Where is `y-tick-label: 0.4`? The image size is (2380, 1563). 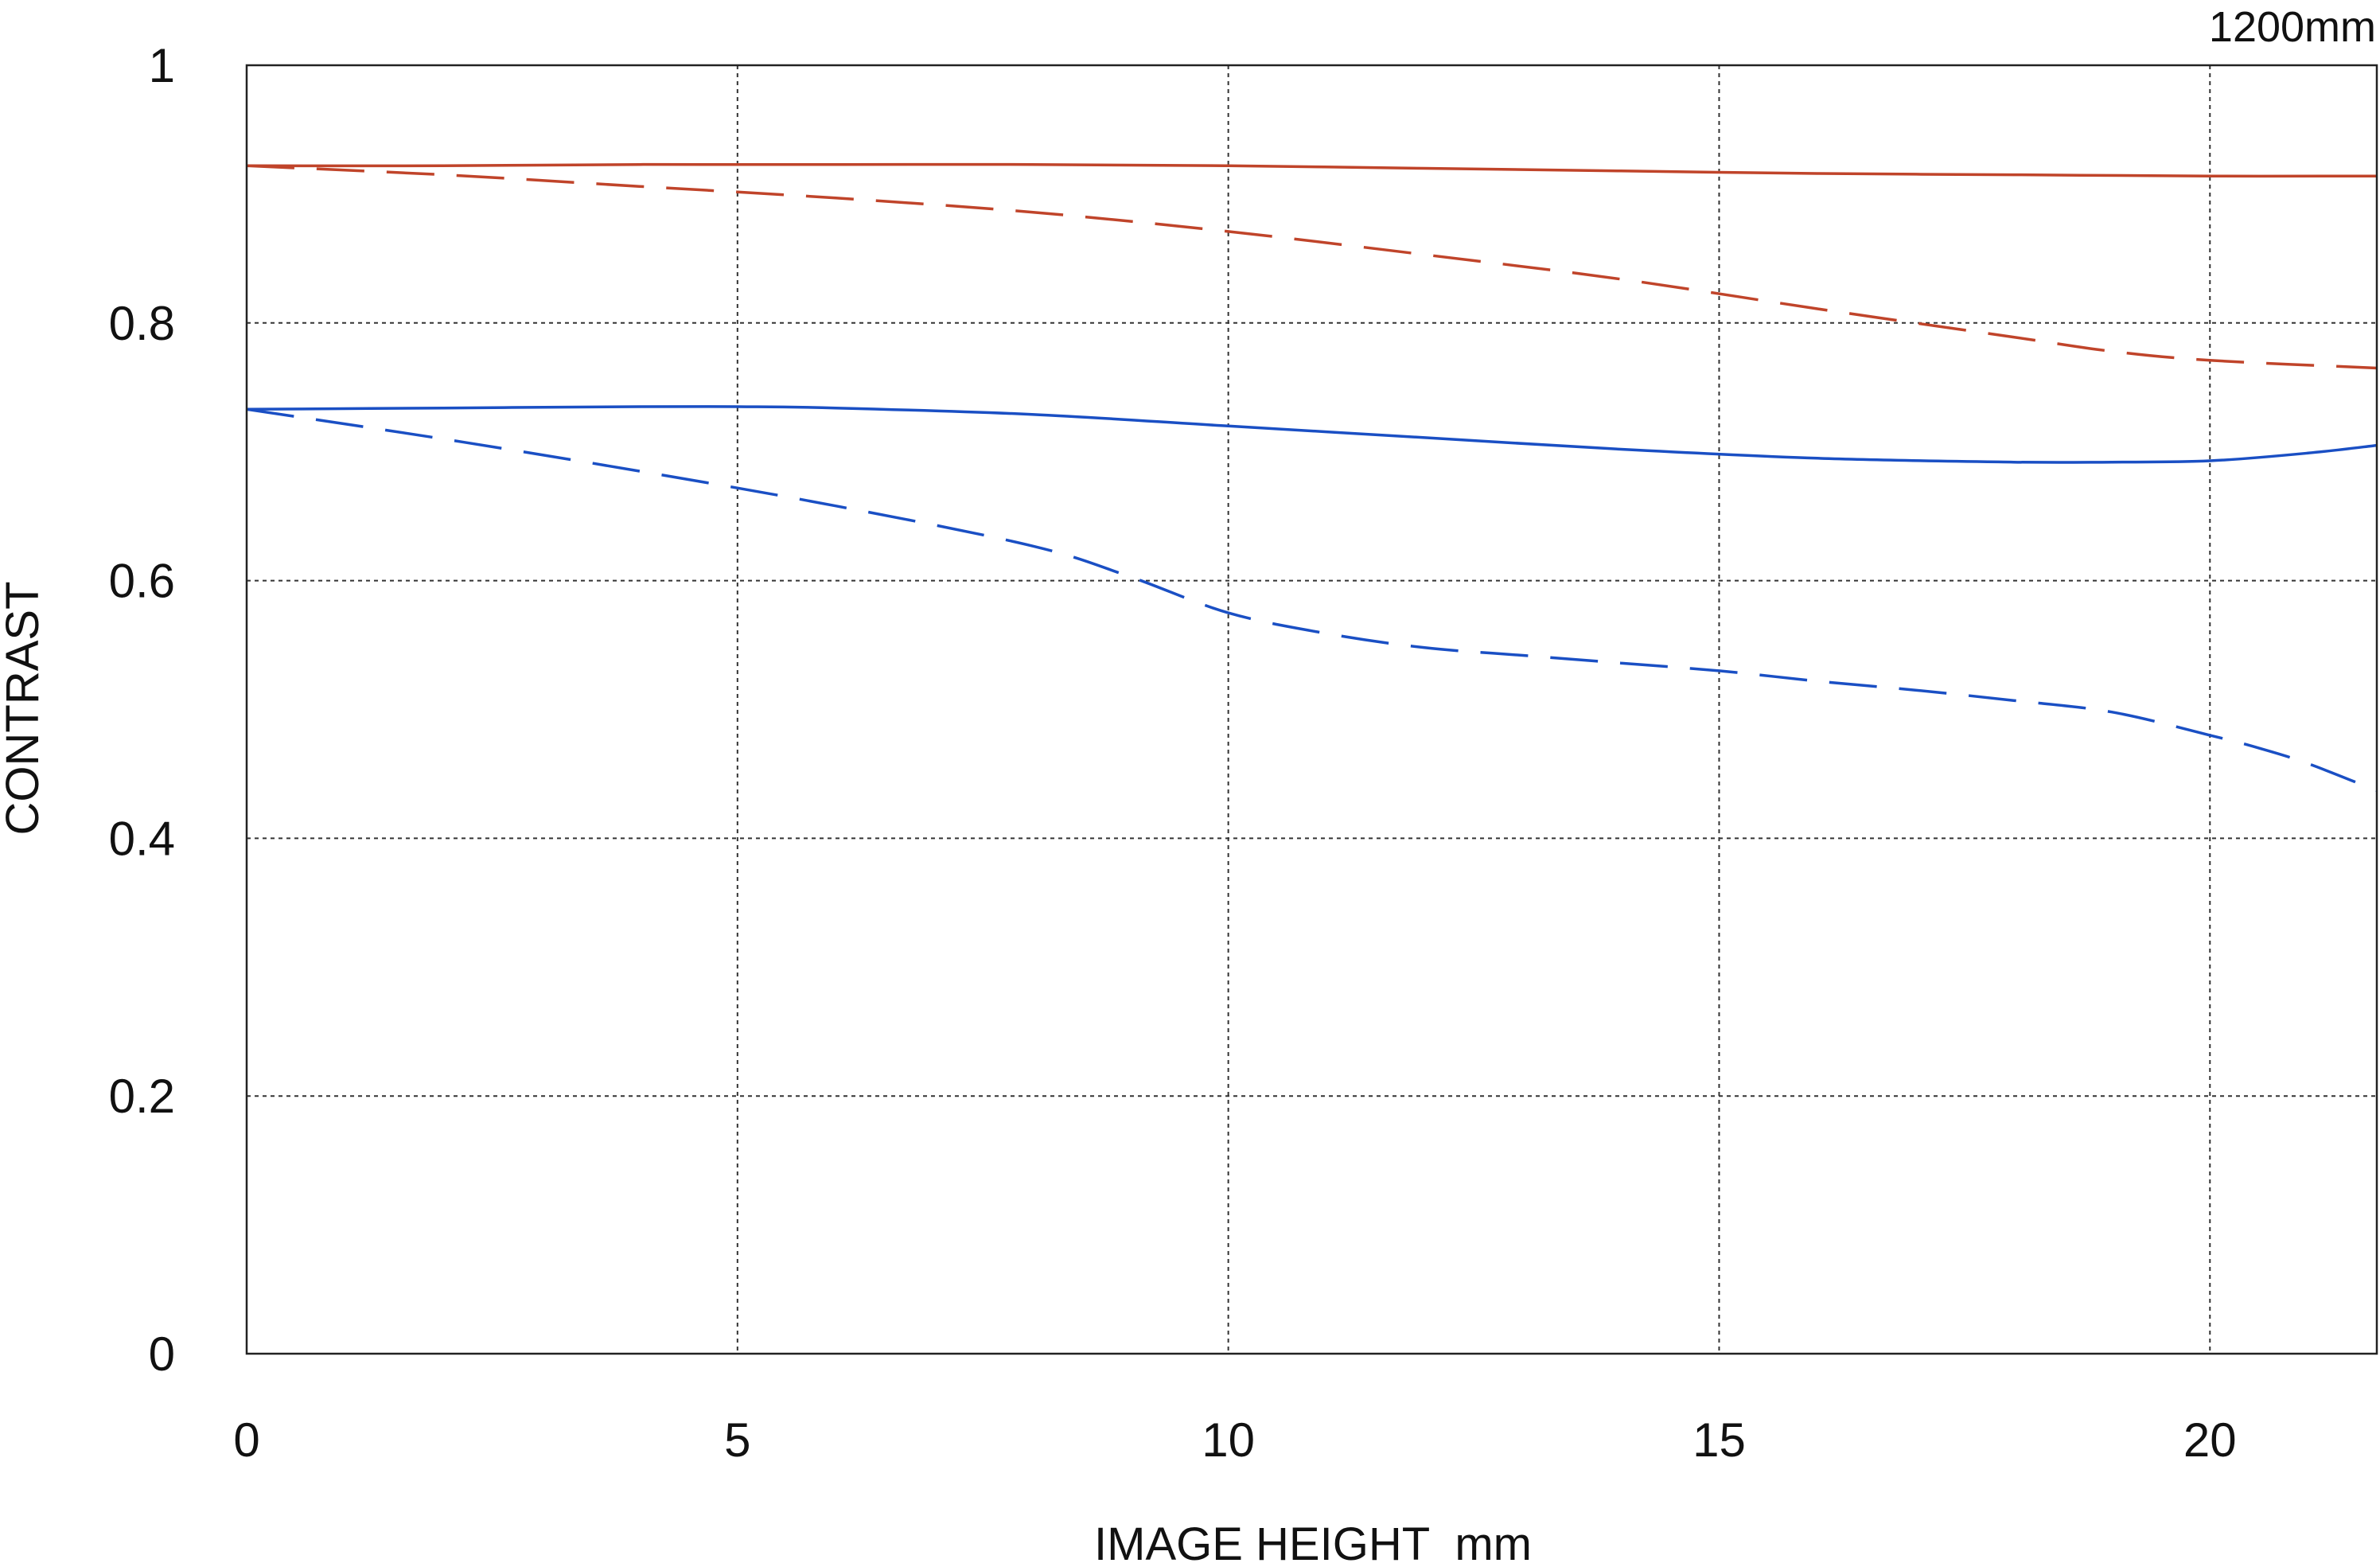 y-tick-label: 0.4 is located at coordinates (142, 838).